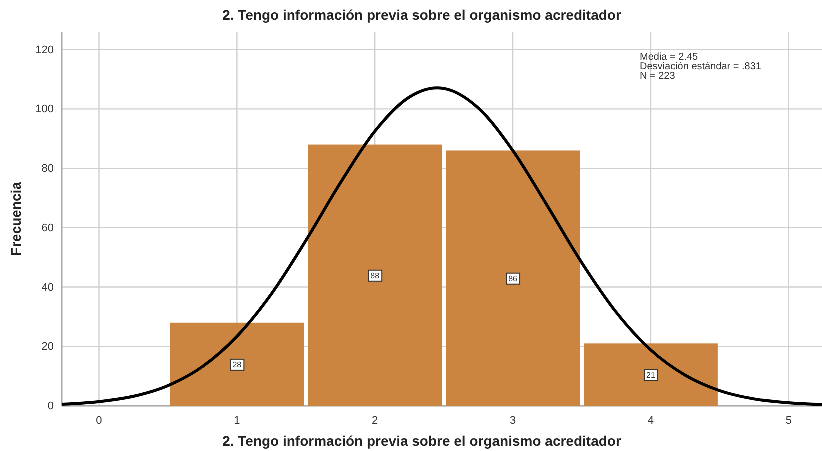 Image resolution: width=822 pixels, height=451 pixels. What do you see at coordinates (513, 279) in the screenshot?
I see `data-label: 86` at bounding box center [513, 279].